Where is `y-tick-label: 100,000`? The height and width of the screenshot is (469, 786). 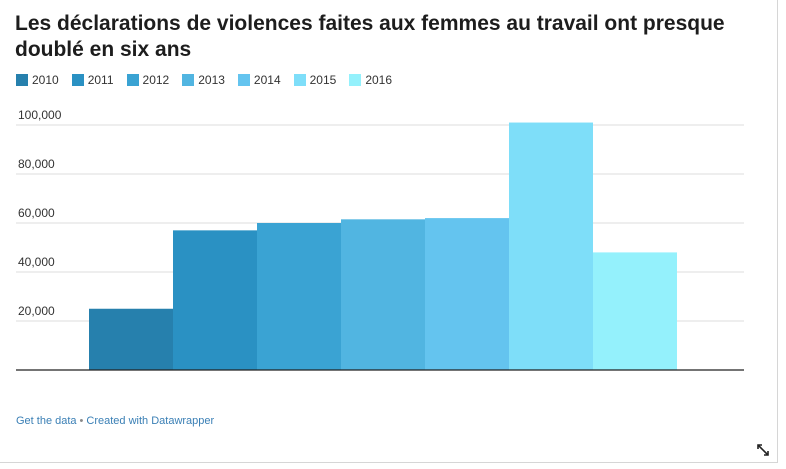 y-tick-label: 100,000 is located at coordinates (40, 115).